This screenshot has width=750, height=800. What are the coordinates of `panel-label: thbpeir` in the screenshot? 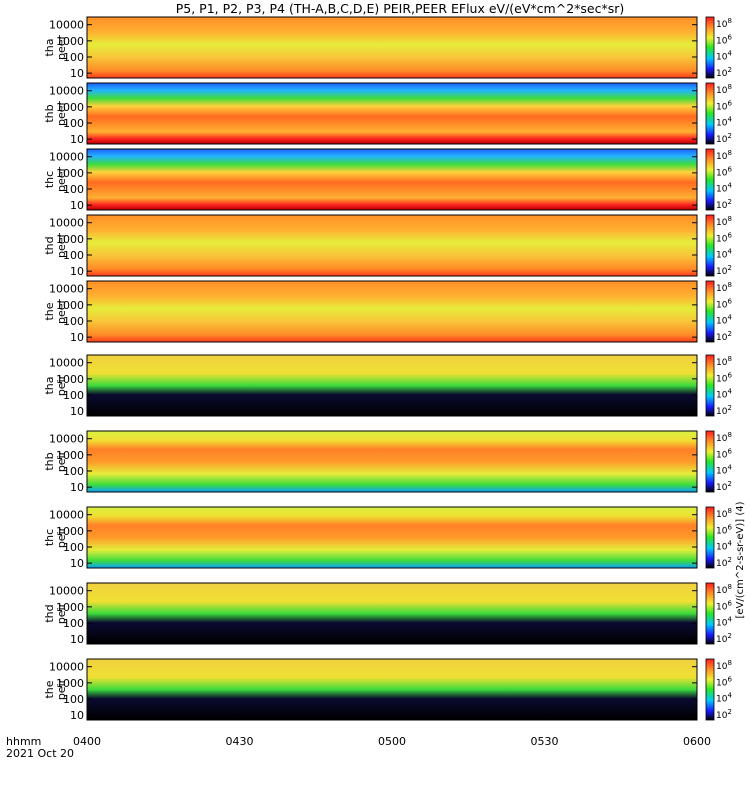 It's located at (55, 461).